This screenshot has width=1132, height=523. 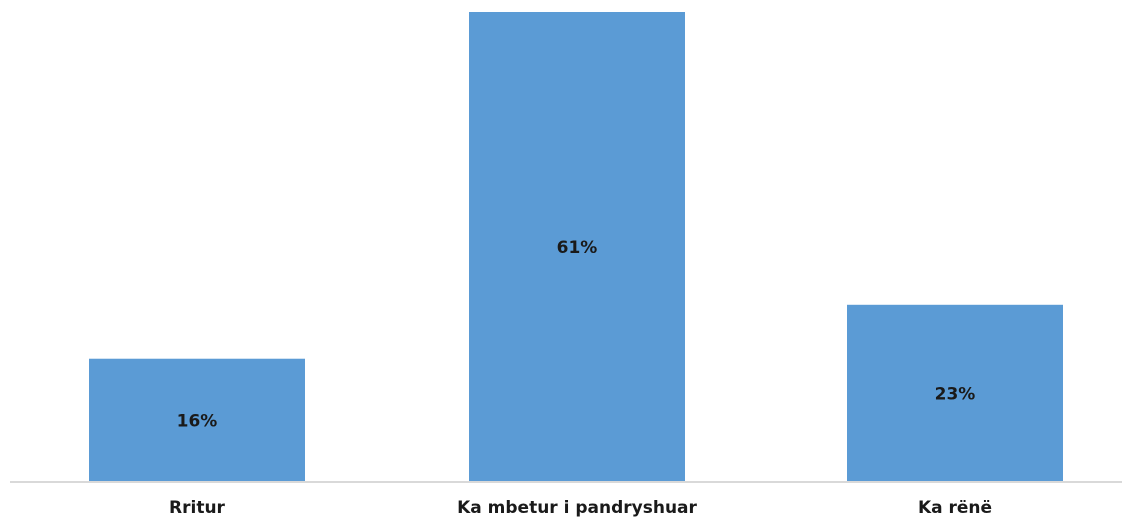 I want to click on category-labels-group: Rritur Ka mbetur i pandryshuar Ka rënë, so click(x=580, y=508).